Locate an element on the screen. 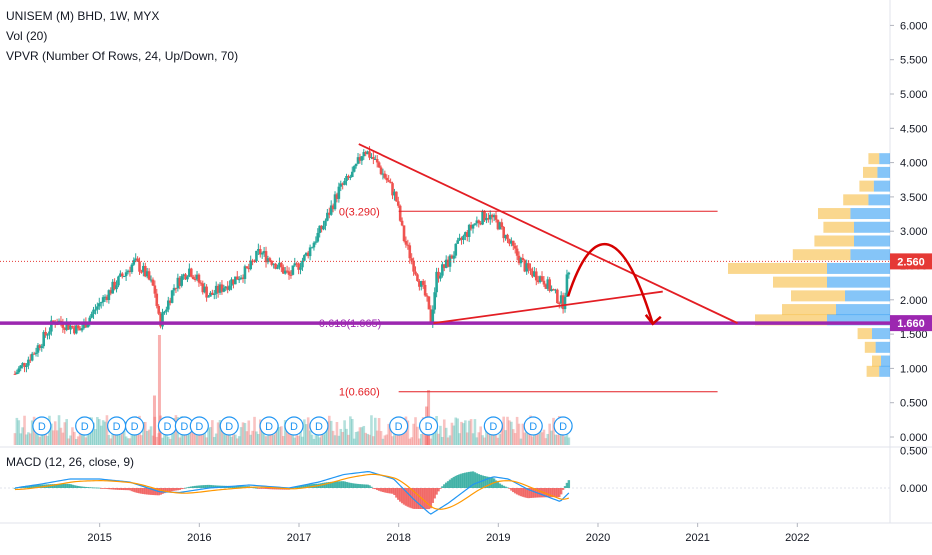  y-tick-label: 5.500 is located at coordinates (914, 61).